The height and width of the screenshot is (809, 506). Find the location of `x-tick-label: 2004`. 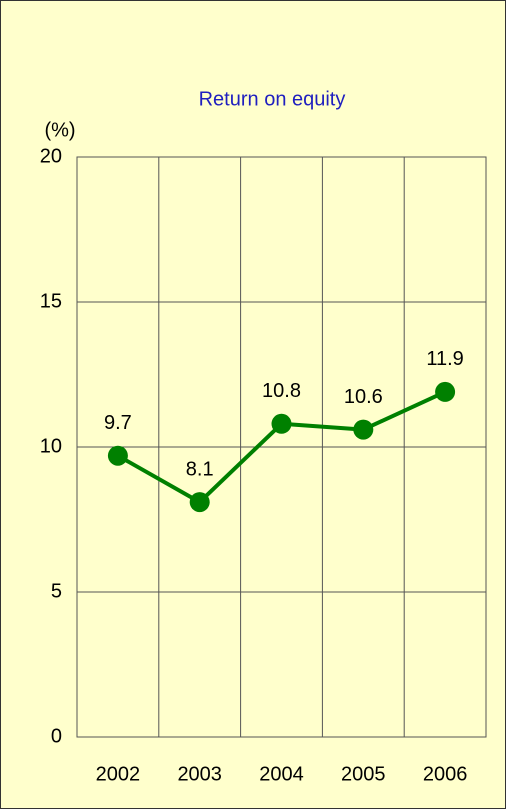

x-tick-label: 2004 is located at coordinates (281, 774).